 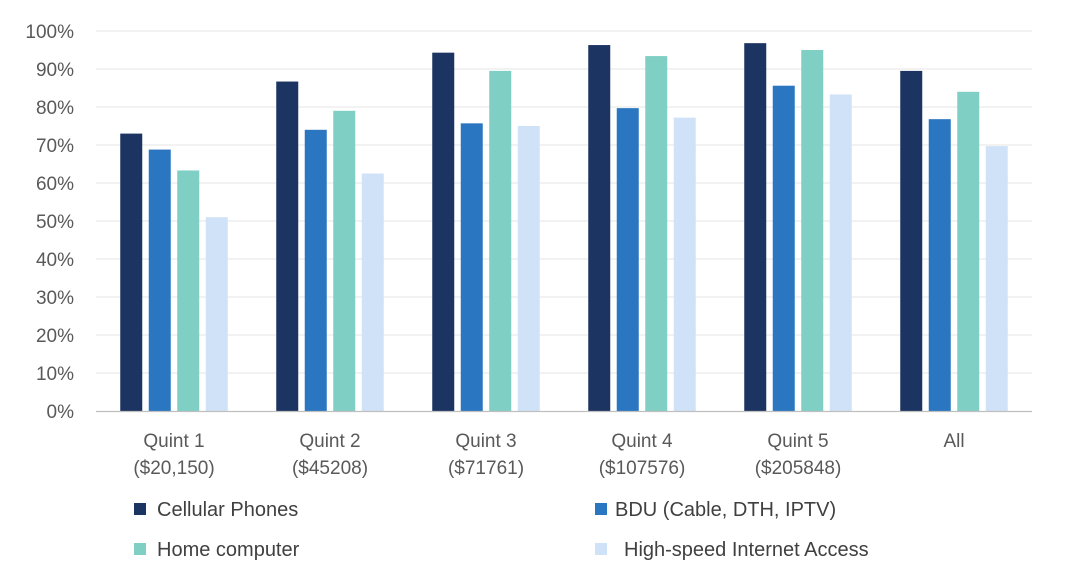 What do you see at coordinates (642, 468) in the screenshot?
I see `x-tick-label-line: ($107576)` at bounding box center [642, 468].